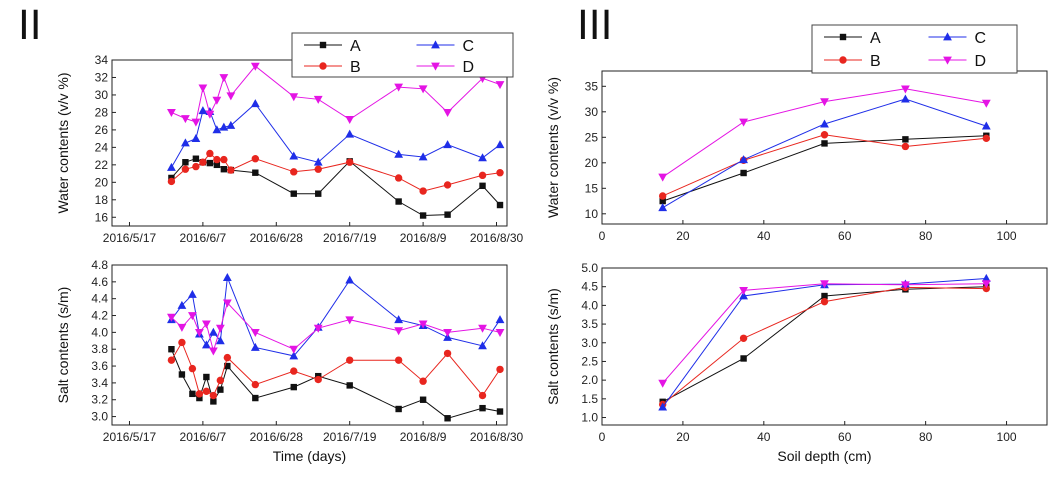  I want to click on y-tick-label: 4.2, so click(99, 316).